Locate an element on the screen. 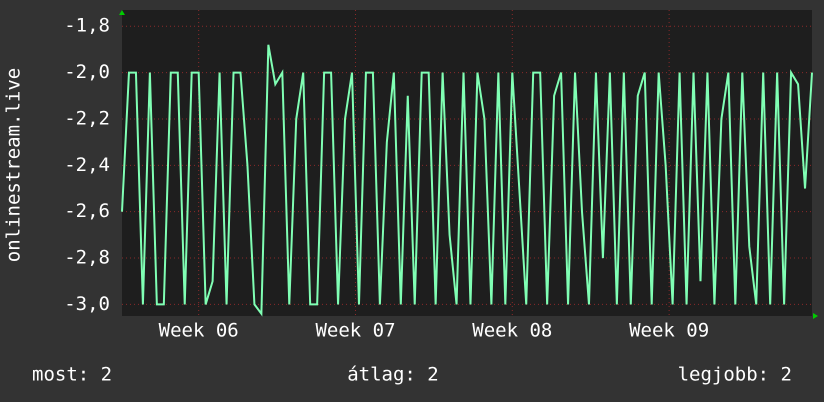 The height and width of the screenshot is (402, 824). y-tick-label: -2,8 is located at coordinates (87, 258).